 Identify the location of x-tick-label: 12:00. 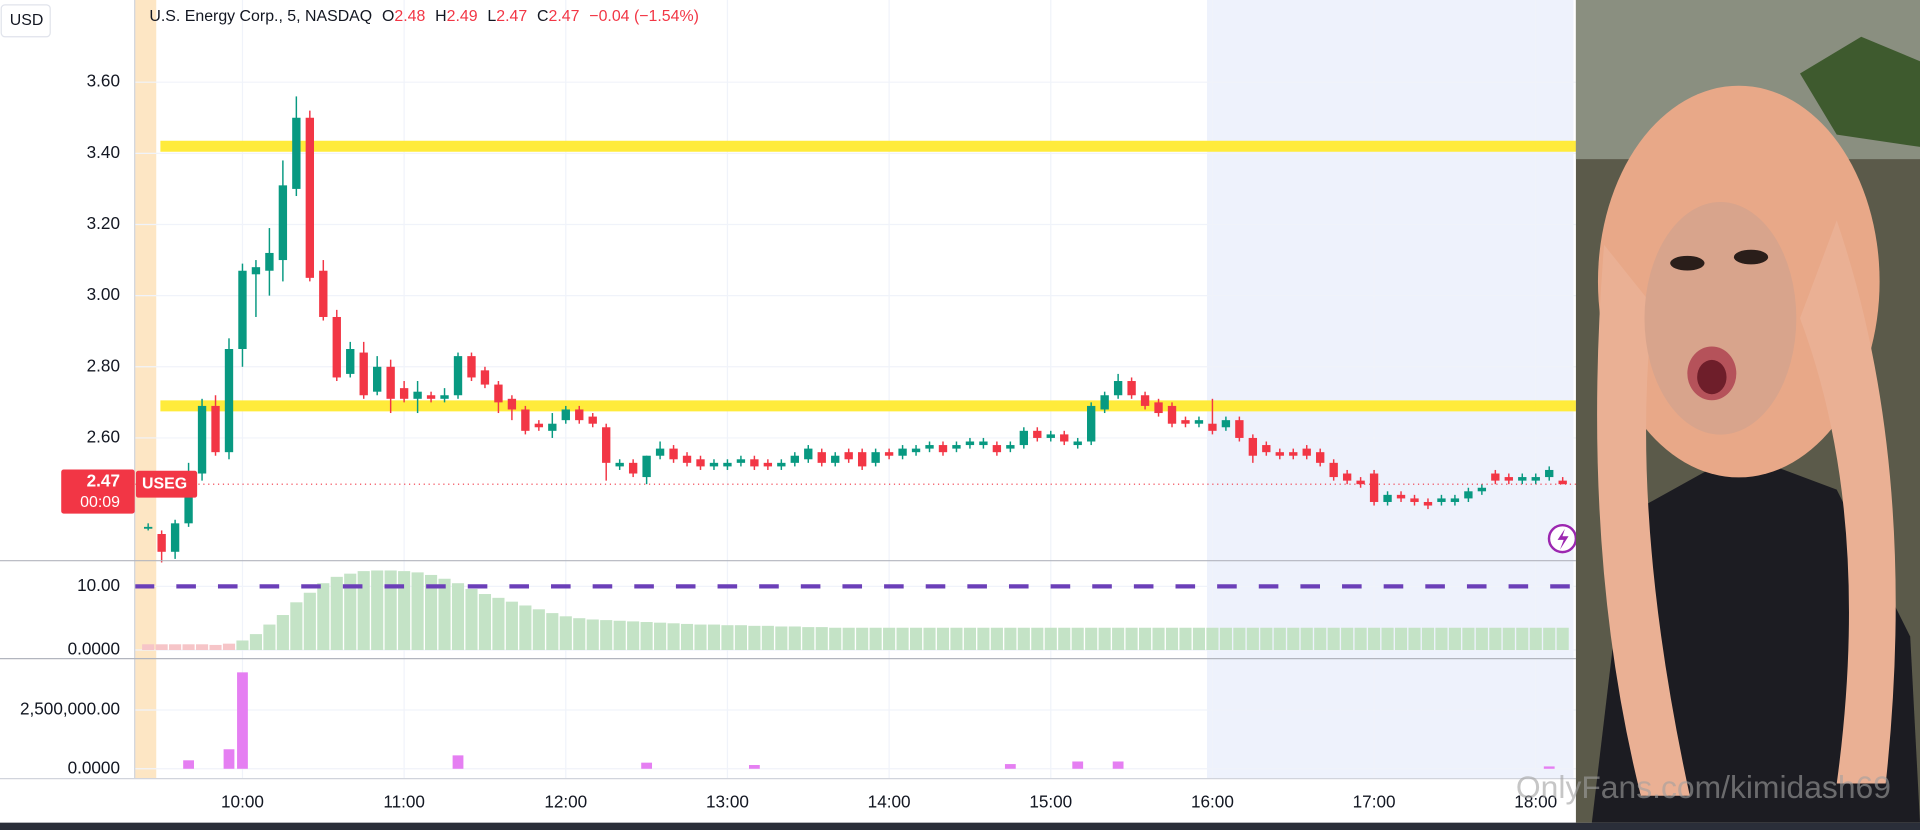
(565, 802).